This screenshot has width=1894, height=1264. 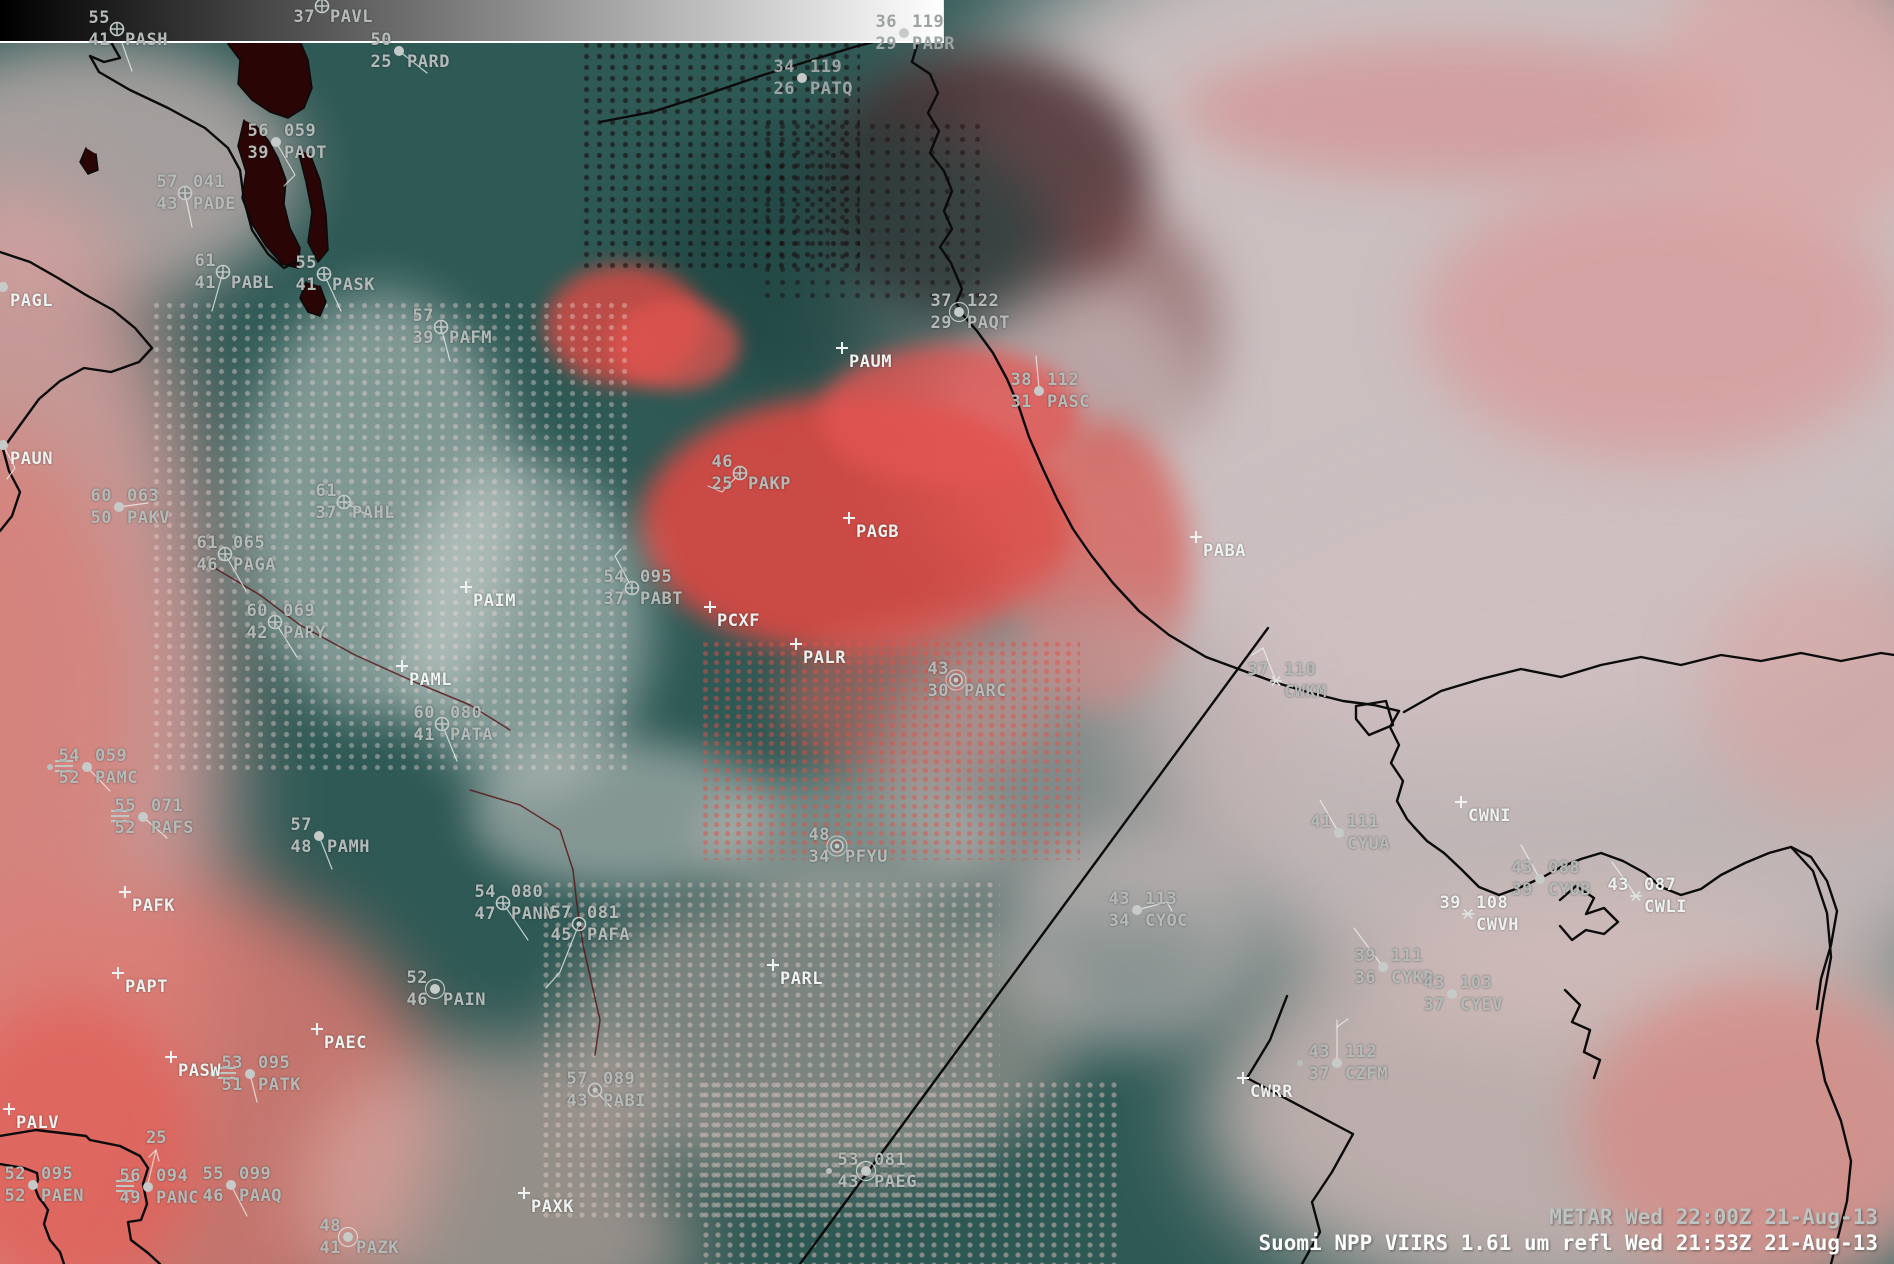 I want to click on dewpoint-value: 51, so click(x=232, y=1085).